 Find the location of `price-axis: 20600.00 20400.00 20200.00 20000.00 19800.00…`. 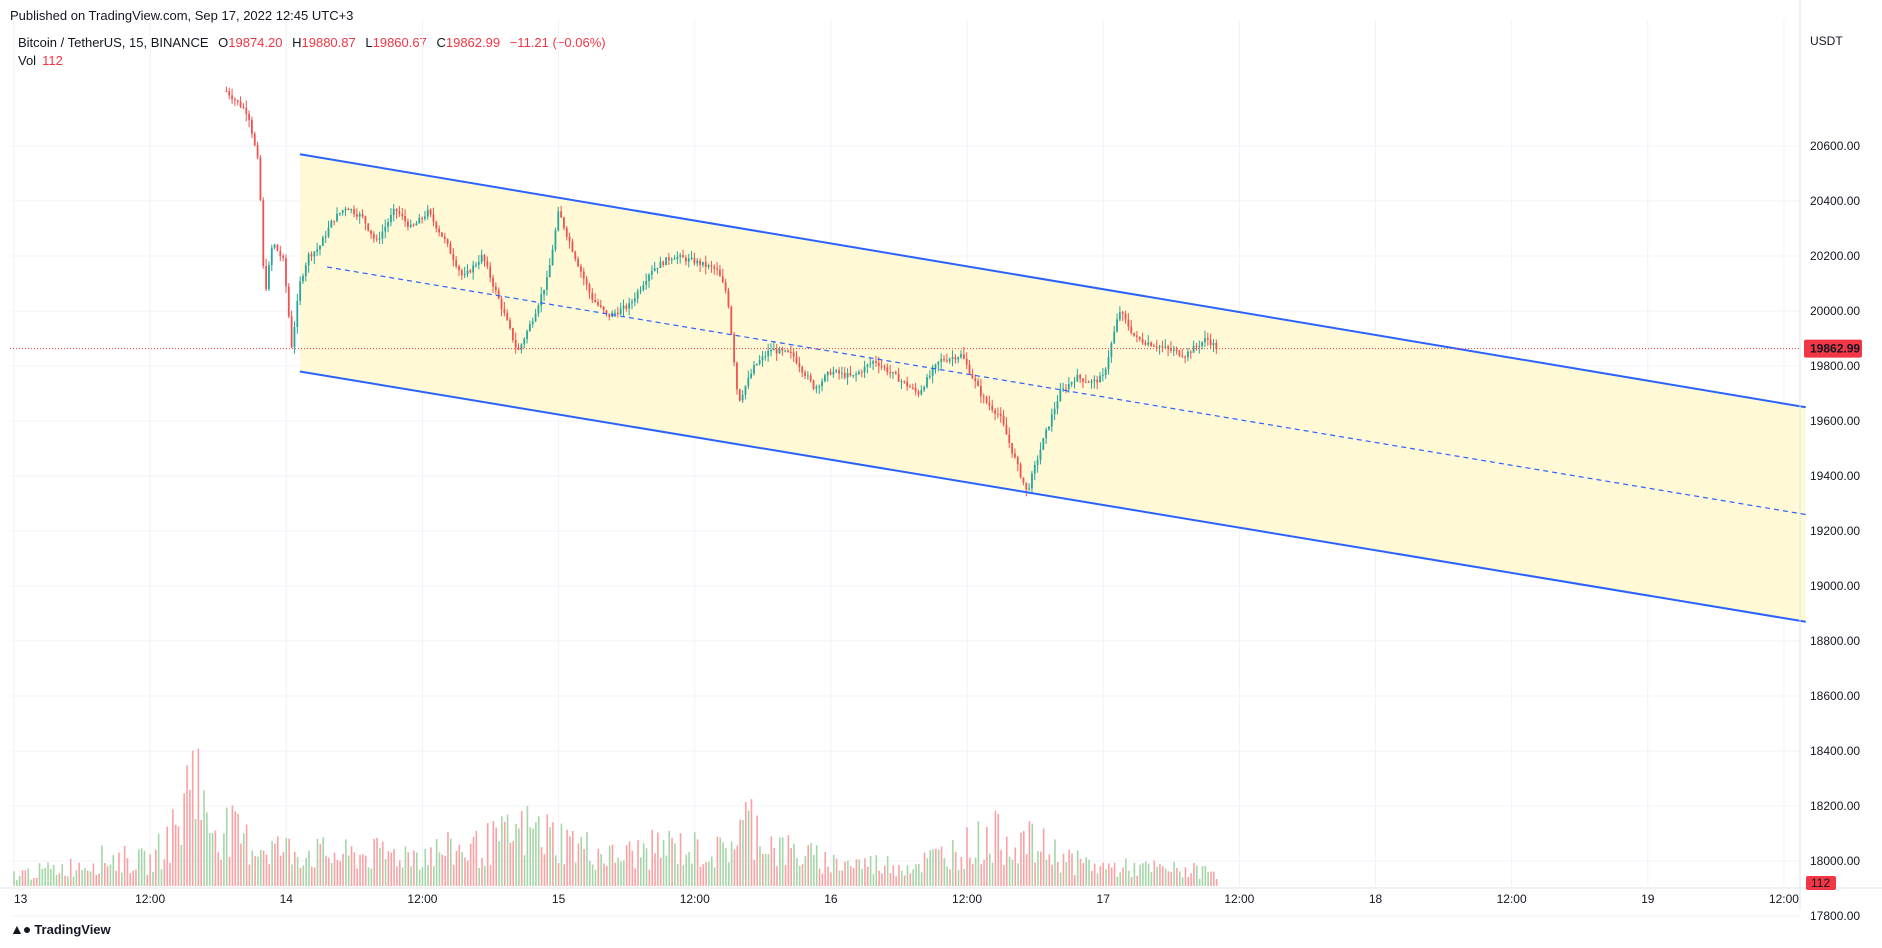

price-axis: 20600.00 20400.00 20200.00 20000.00 19800.00… is located at coordinates (1835, 531).